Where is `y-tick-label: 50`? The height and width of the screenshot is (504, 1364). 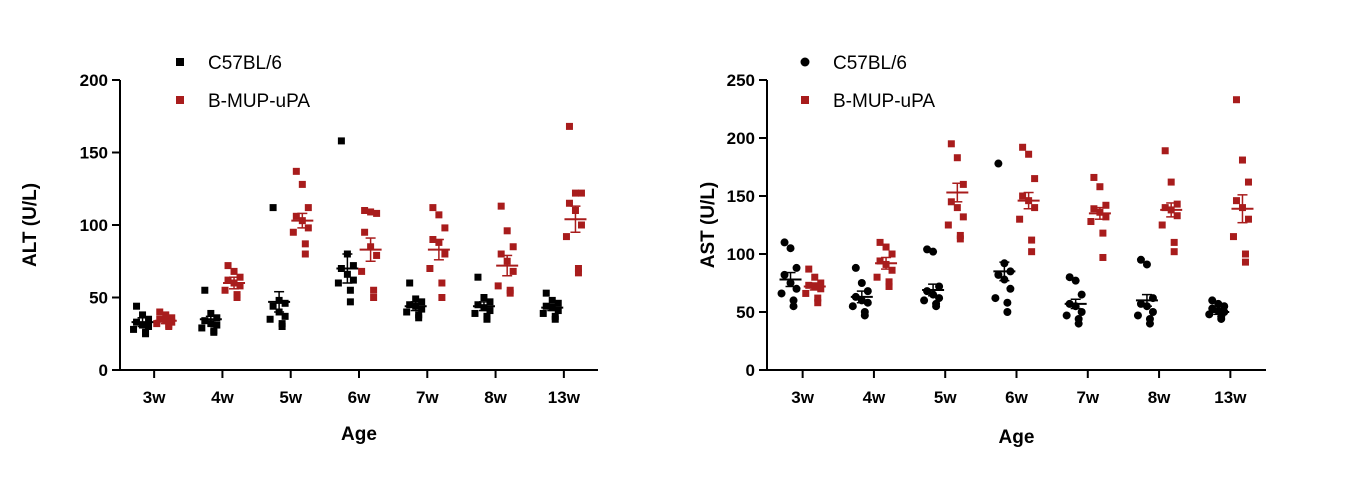 y-tick-label: 50 is located at coordinates (745, 312).